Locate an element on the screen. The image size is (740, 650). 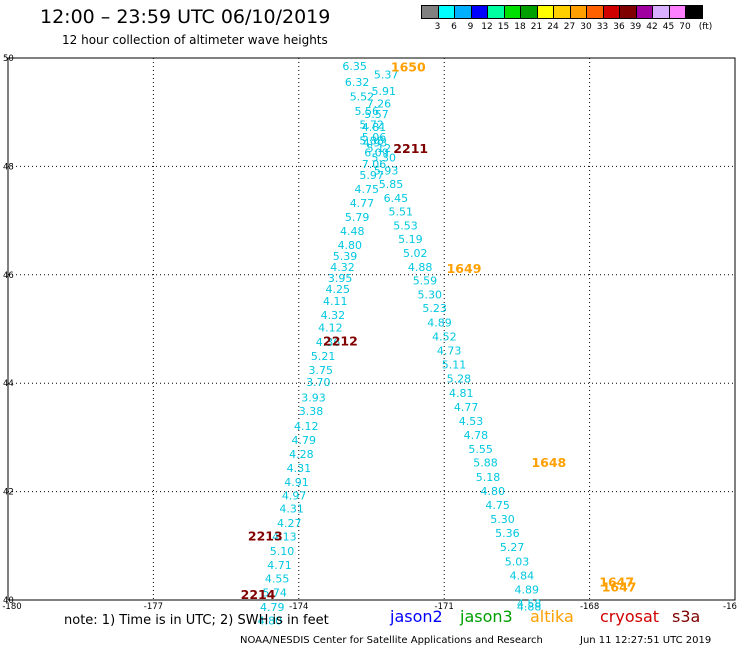
pass-number-label: 1648 is located at coordinates (548, 462).